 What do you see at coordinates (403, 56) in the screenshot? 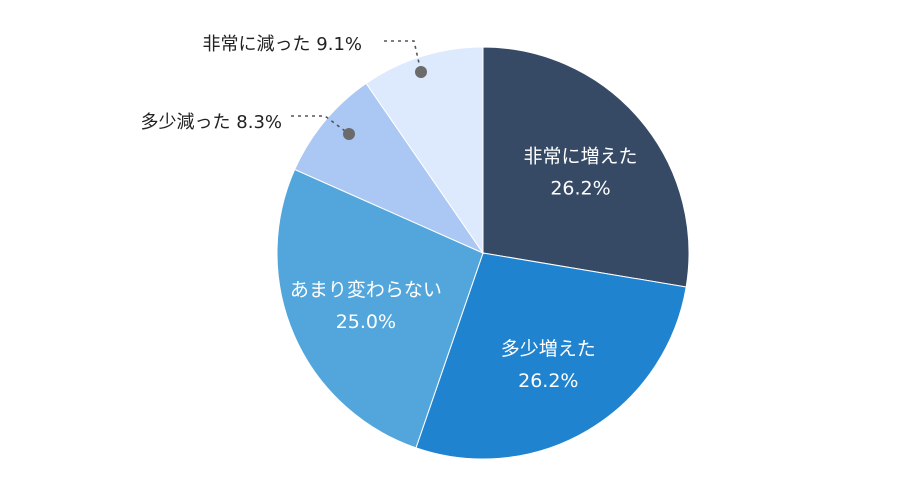
I see `slice-5-leader-line` at bounding box center [403, 56].